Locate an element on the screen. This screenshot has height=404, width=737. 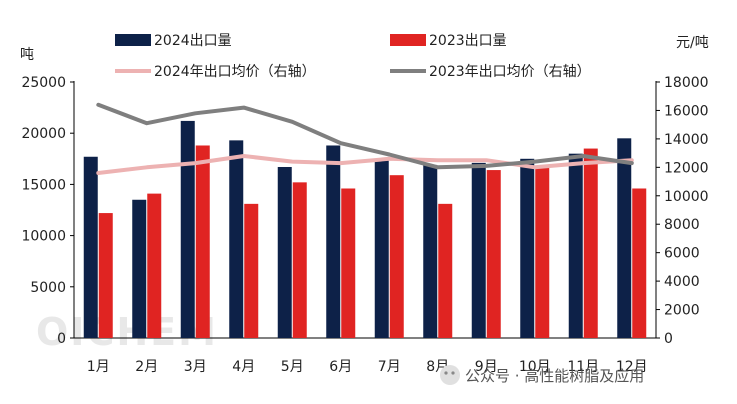
right-tick-label: 2000 is located at coordinates (682, 311).